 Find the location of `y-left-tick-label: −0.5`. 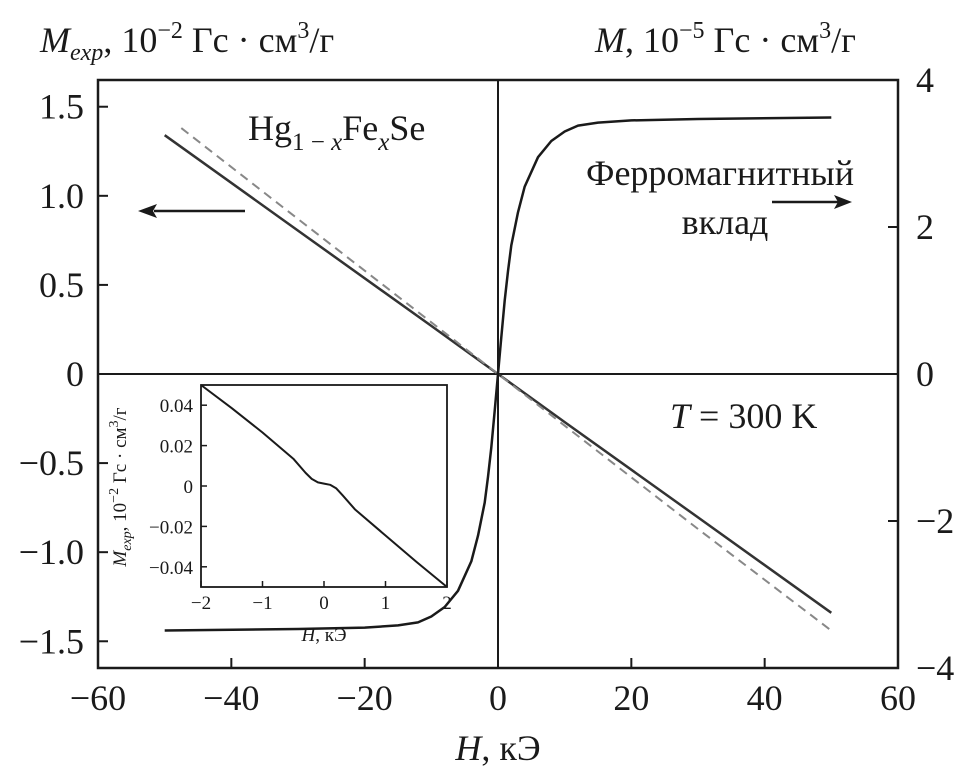

y-left-tick-label: −0.5 is located at coordinates (51, 463).